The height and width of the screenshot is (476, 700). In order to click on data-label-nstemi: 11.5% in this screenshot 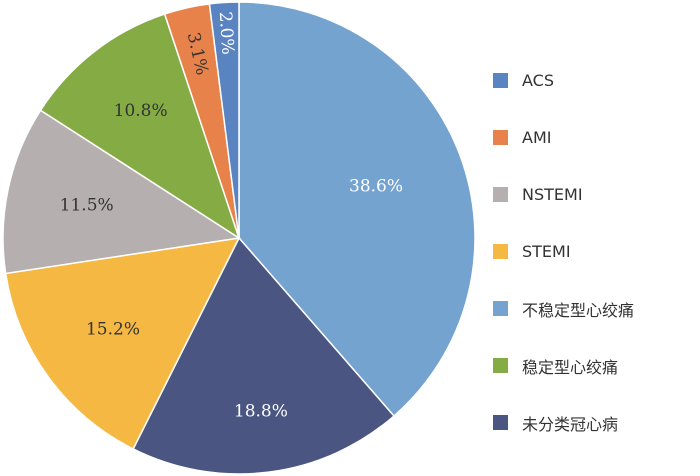, I will do `click(87, 205)`.